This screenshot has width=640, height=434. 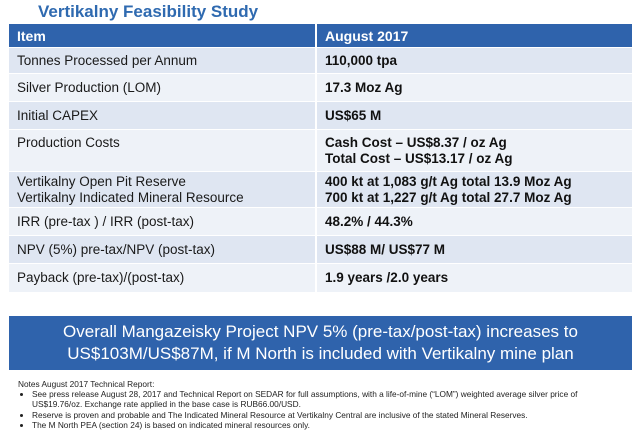 What do you see at coordinates (163, 150) in the screenshot?
I see `row-label-production-costs: Production Costs` at bounding box center [163, 150].